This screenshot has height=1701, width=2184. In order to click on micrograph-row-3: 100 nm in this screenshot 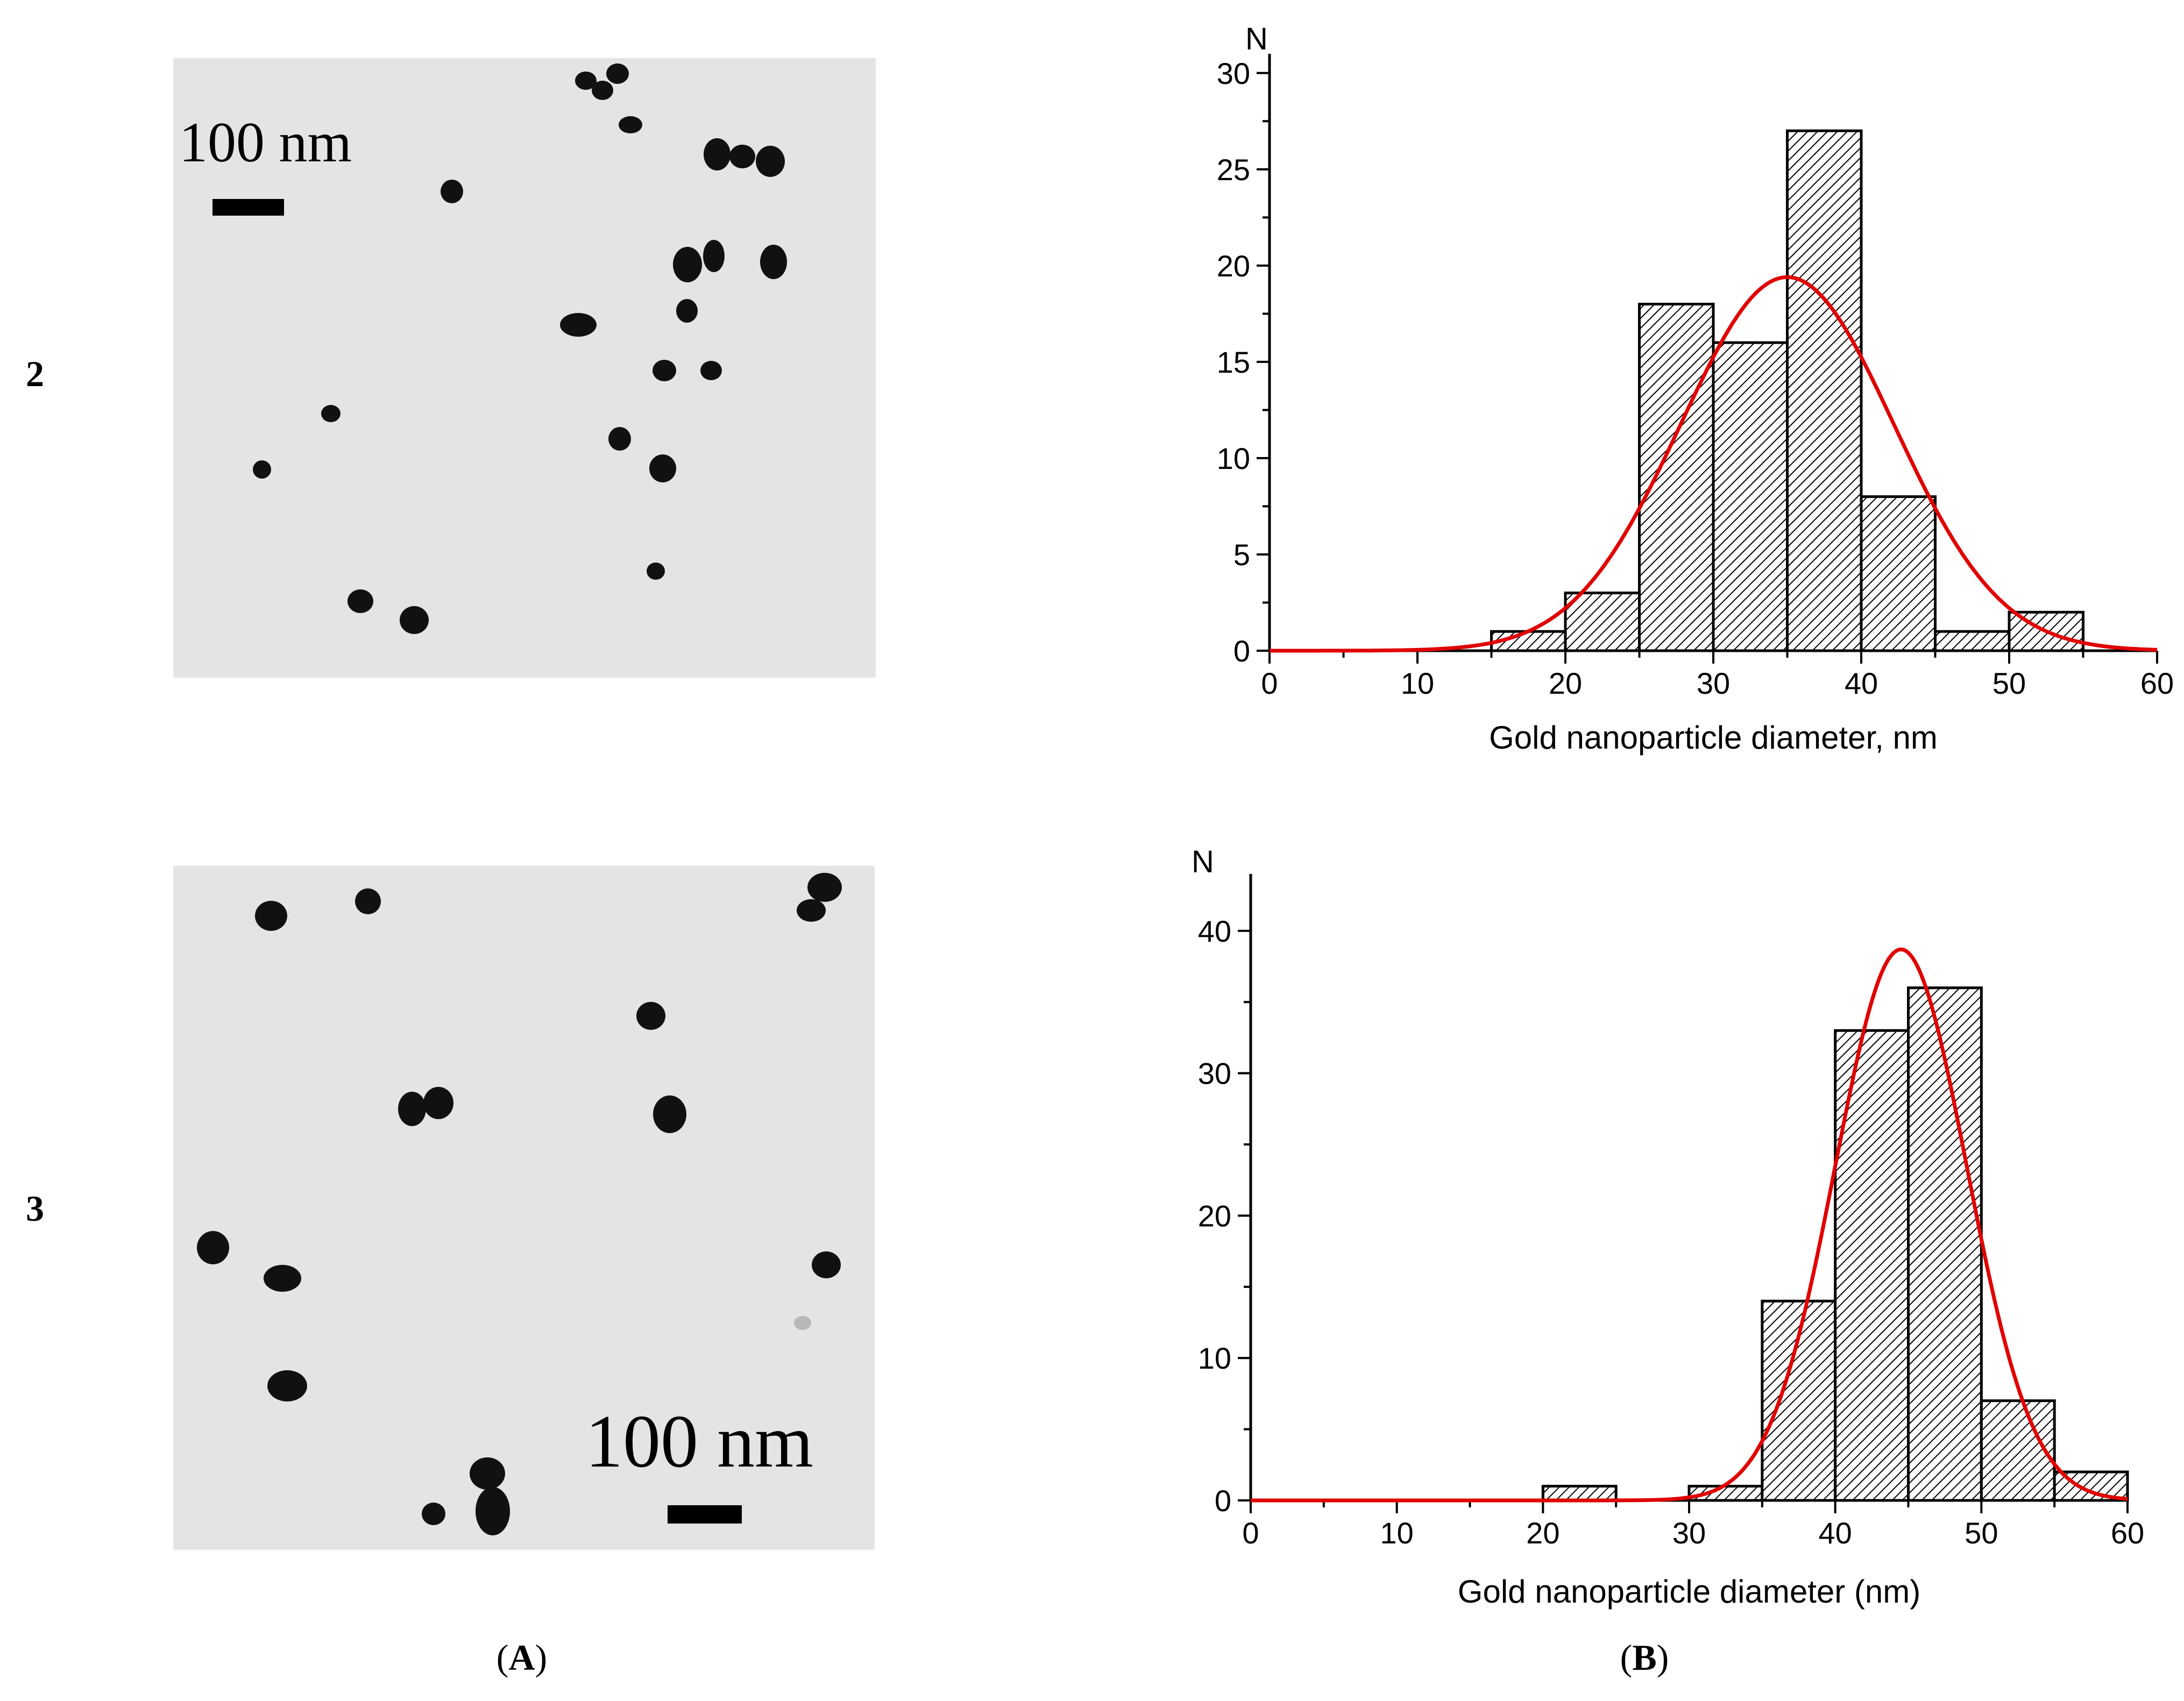, I will do `click(524, 1208)`.